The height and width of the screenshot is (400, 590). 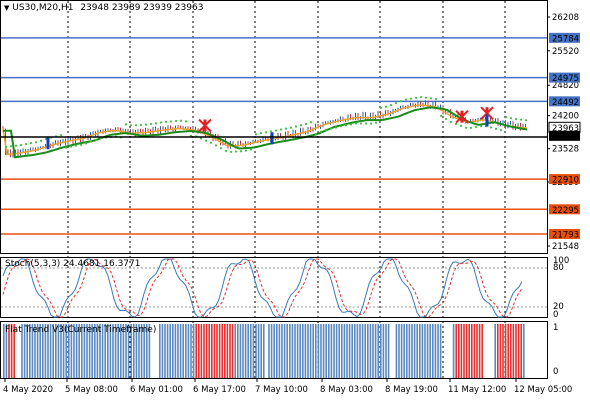 What do you see at coordinates (91, 390) in the screenshot?
I see `time-axis-label: 5 May 08:00` at bounding box center [91, 390].